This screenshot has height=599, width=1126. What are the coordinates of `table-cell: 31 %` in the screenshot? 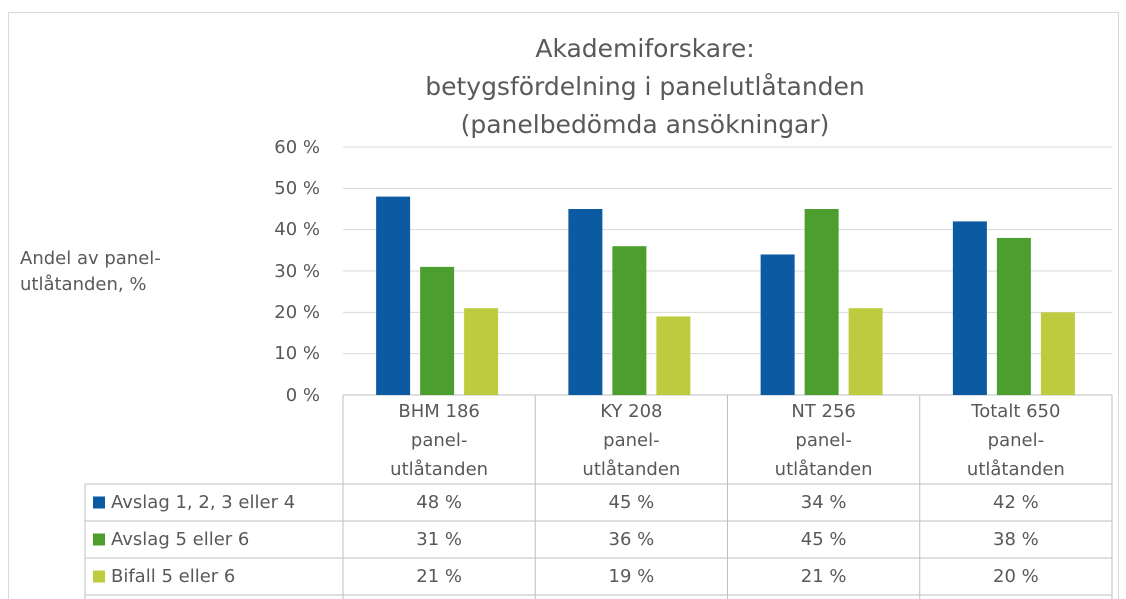 It's located at (439, 539).